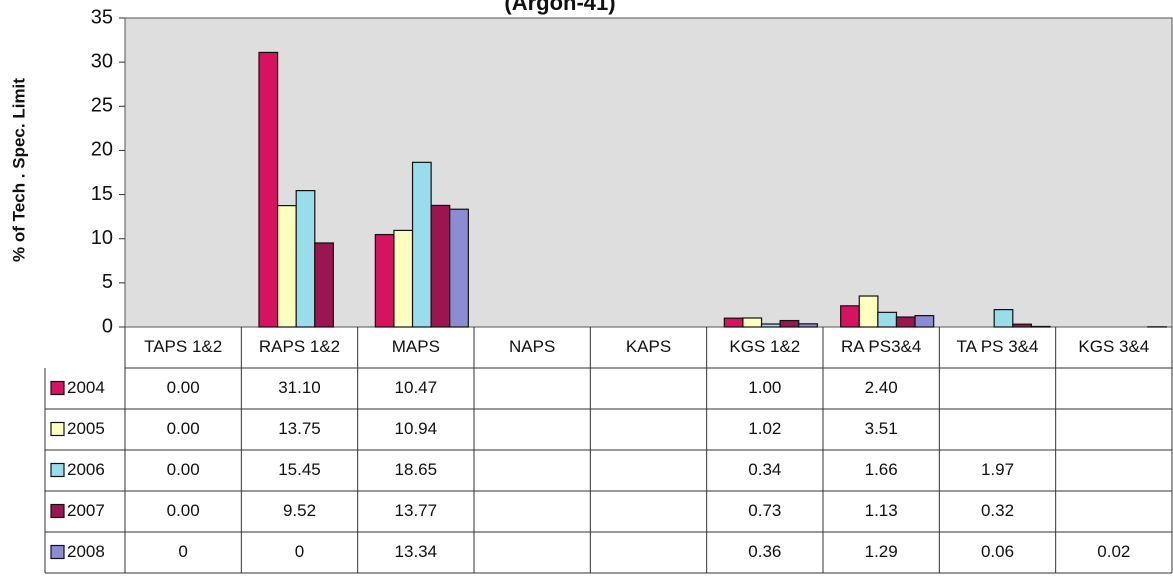 The image size is (1173, 579). What do you see at coordinates (86, 551) in the screenshot?
I see `legend-label: 2008` at bounding box center [86, 551].